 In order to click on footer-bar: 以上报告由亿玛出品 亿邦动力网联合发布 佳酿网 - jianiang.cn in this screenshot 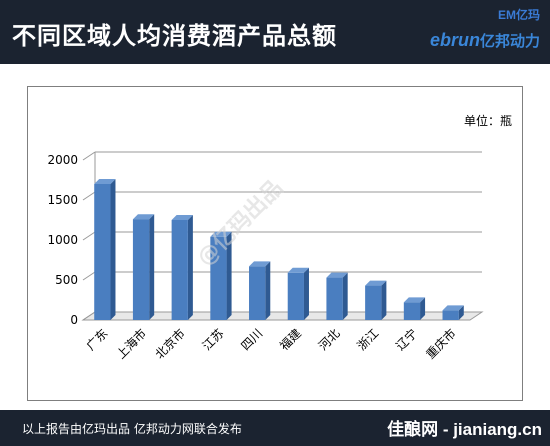, I will do `click(275, 428)`.